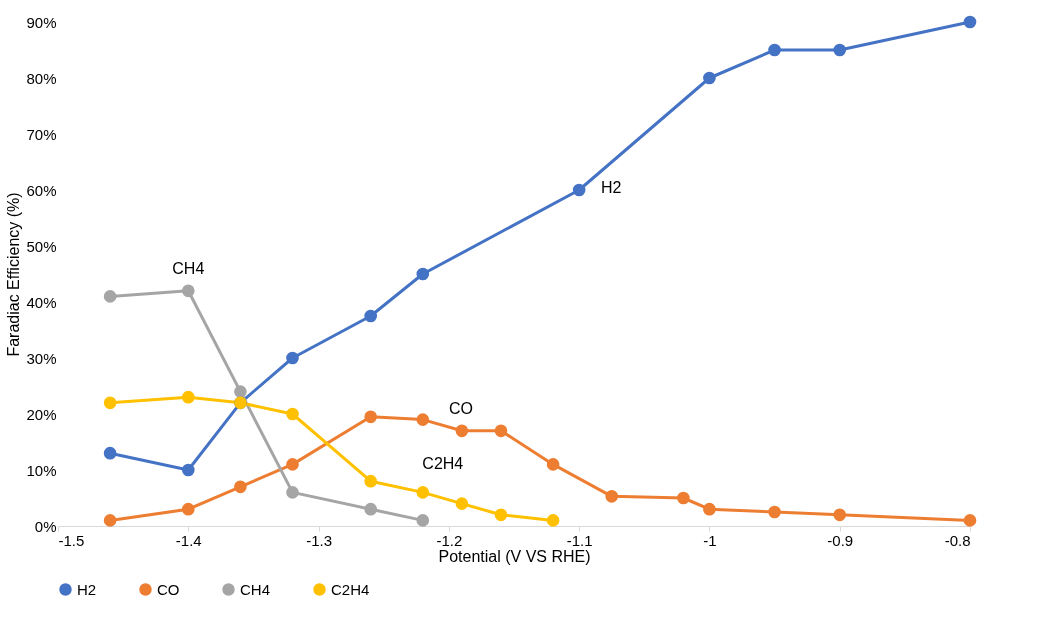 This screenshot has height=635, width=1050. I want to click on legend-label: H2, so click(87, 589).